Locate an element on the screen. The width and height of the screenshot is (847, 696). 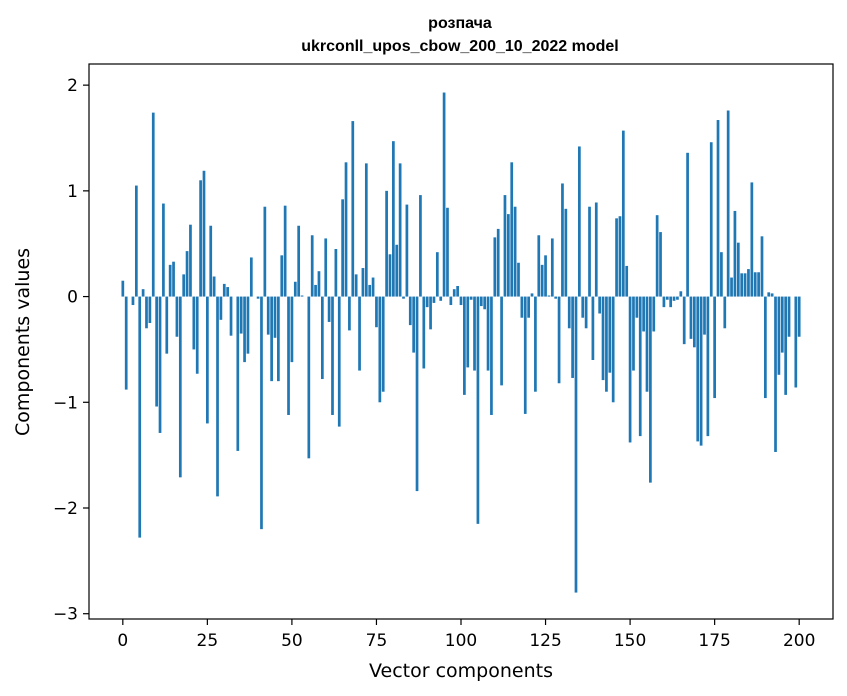
chart-title: розпача is located at coordinates (460, 23).